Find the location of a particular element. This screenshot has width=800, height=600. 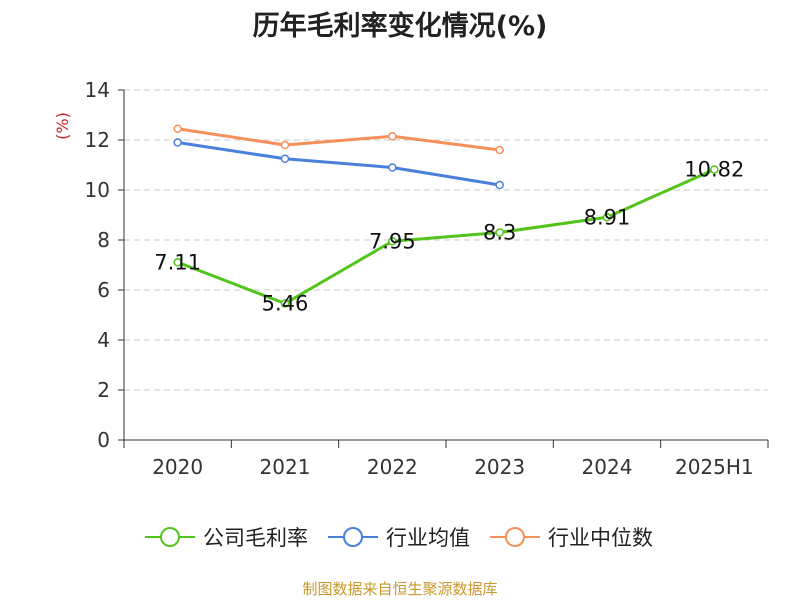

x-tick-label: 2025H1 is located at coordinates (714, 467).